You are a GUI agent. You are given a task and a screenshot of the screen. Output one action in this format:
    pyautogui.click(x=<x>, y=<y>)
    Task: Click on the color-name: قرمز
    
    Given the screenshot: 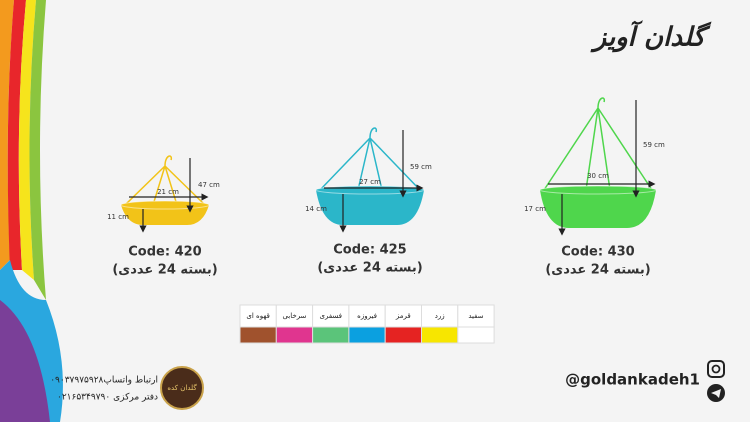 What is the action you would take?
    pyautogui.click(x=403, y=316)
    